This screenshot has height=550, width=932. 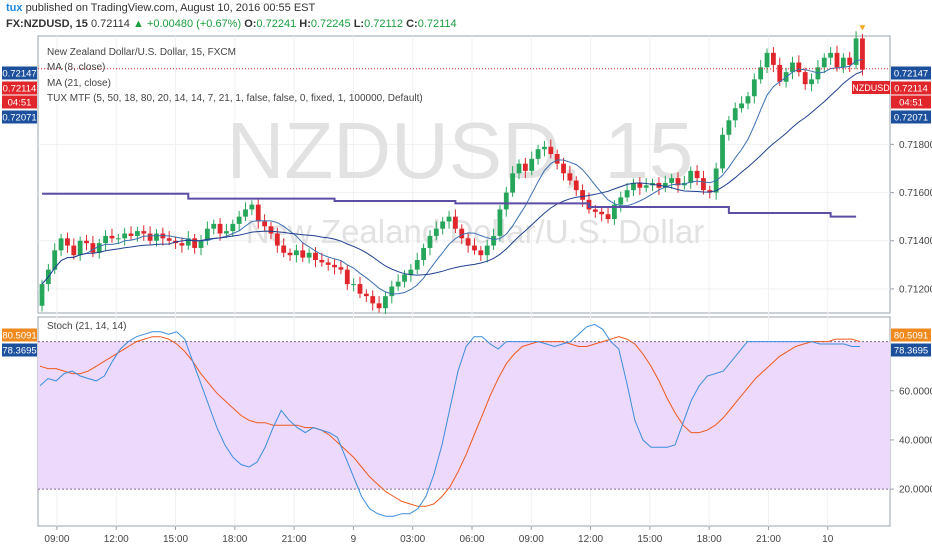 What do you see at coordinates (911, 73) in the screenshot?
I see `right-high-badge-bg` at bounding box center [911, 73].